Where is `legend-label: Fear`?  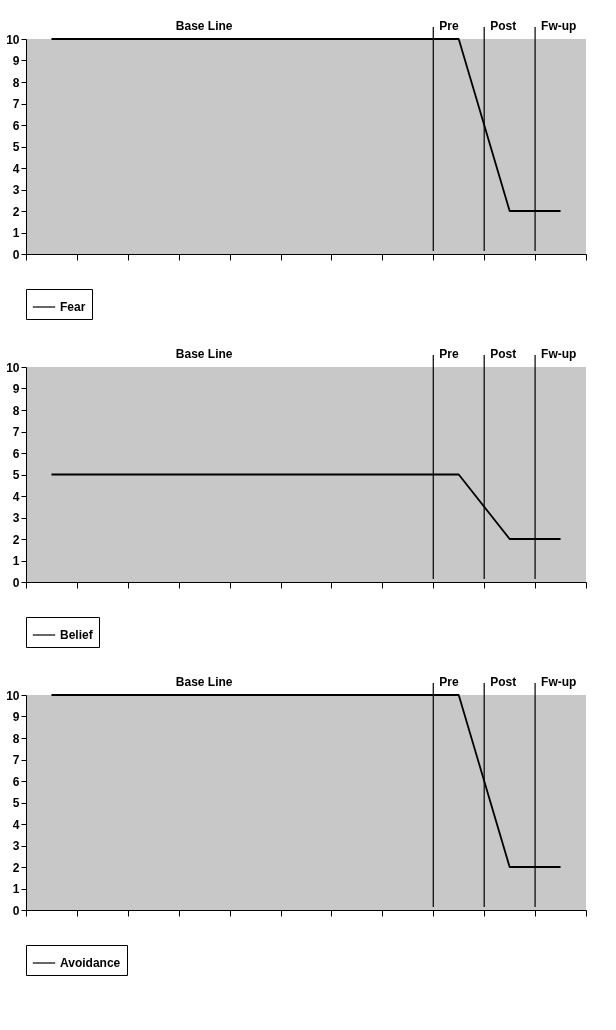
legend-label: Fear is located at coordinates (73, 307).